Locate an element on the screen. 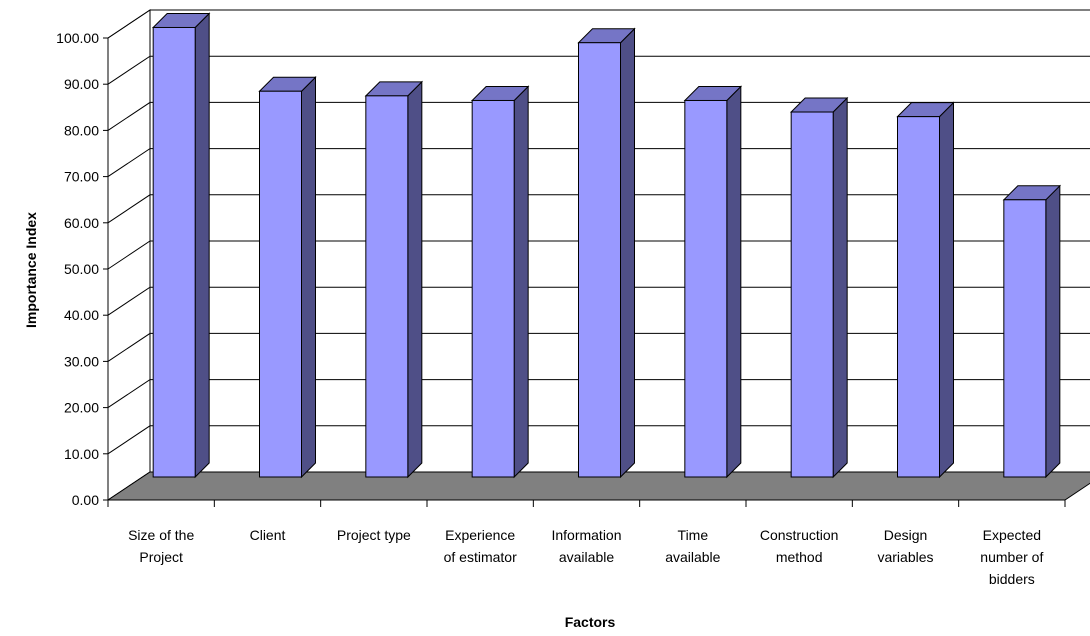 This screenshot has height=636, width=1090. x-category-label-line: Time is located at coordinates (693, 535).